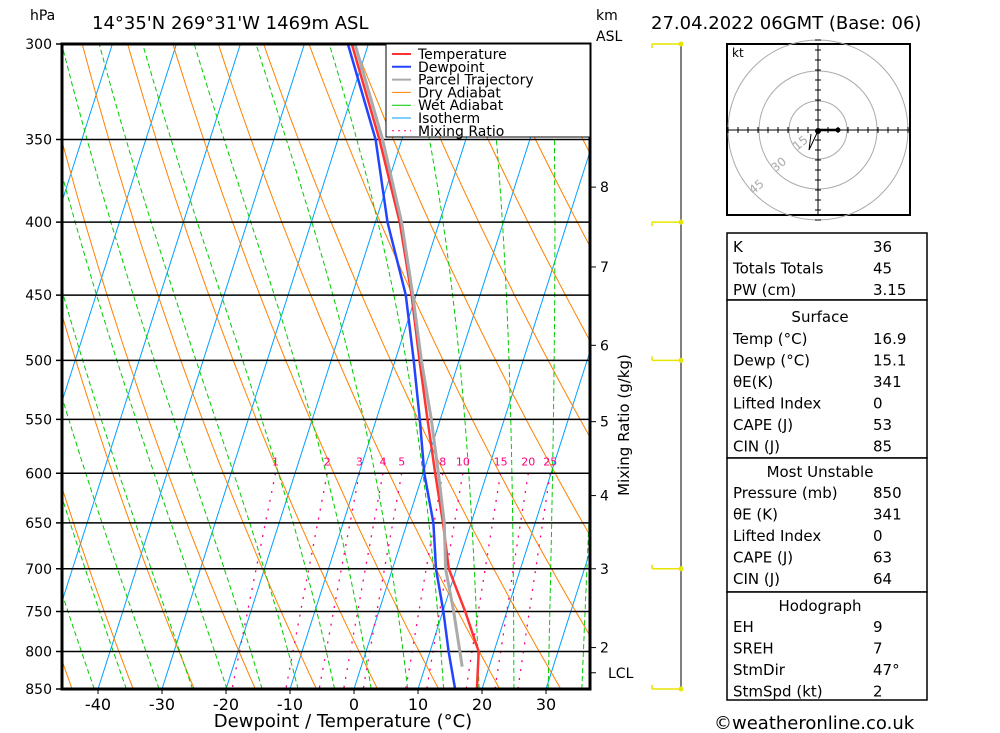  I want to click on index-label: Lifted Index, so click(777, 404).